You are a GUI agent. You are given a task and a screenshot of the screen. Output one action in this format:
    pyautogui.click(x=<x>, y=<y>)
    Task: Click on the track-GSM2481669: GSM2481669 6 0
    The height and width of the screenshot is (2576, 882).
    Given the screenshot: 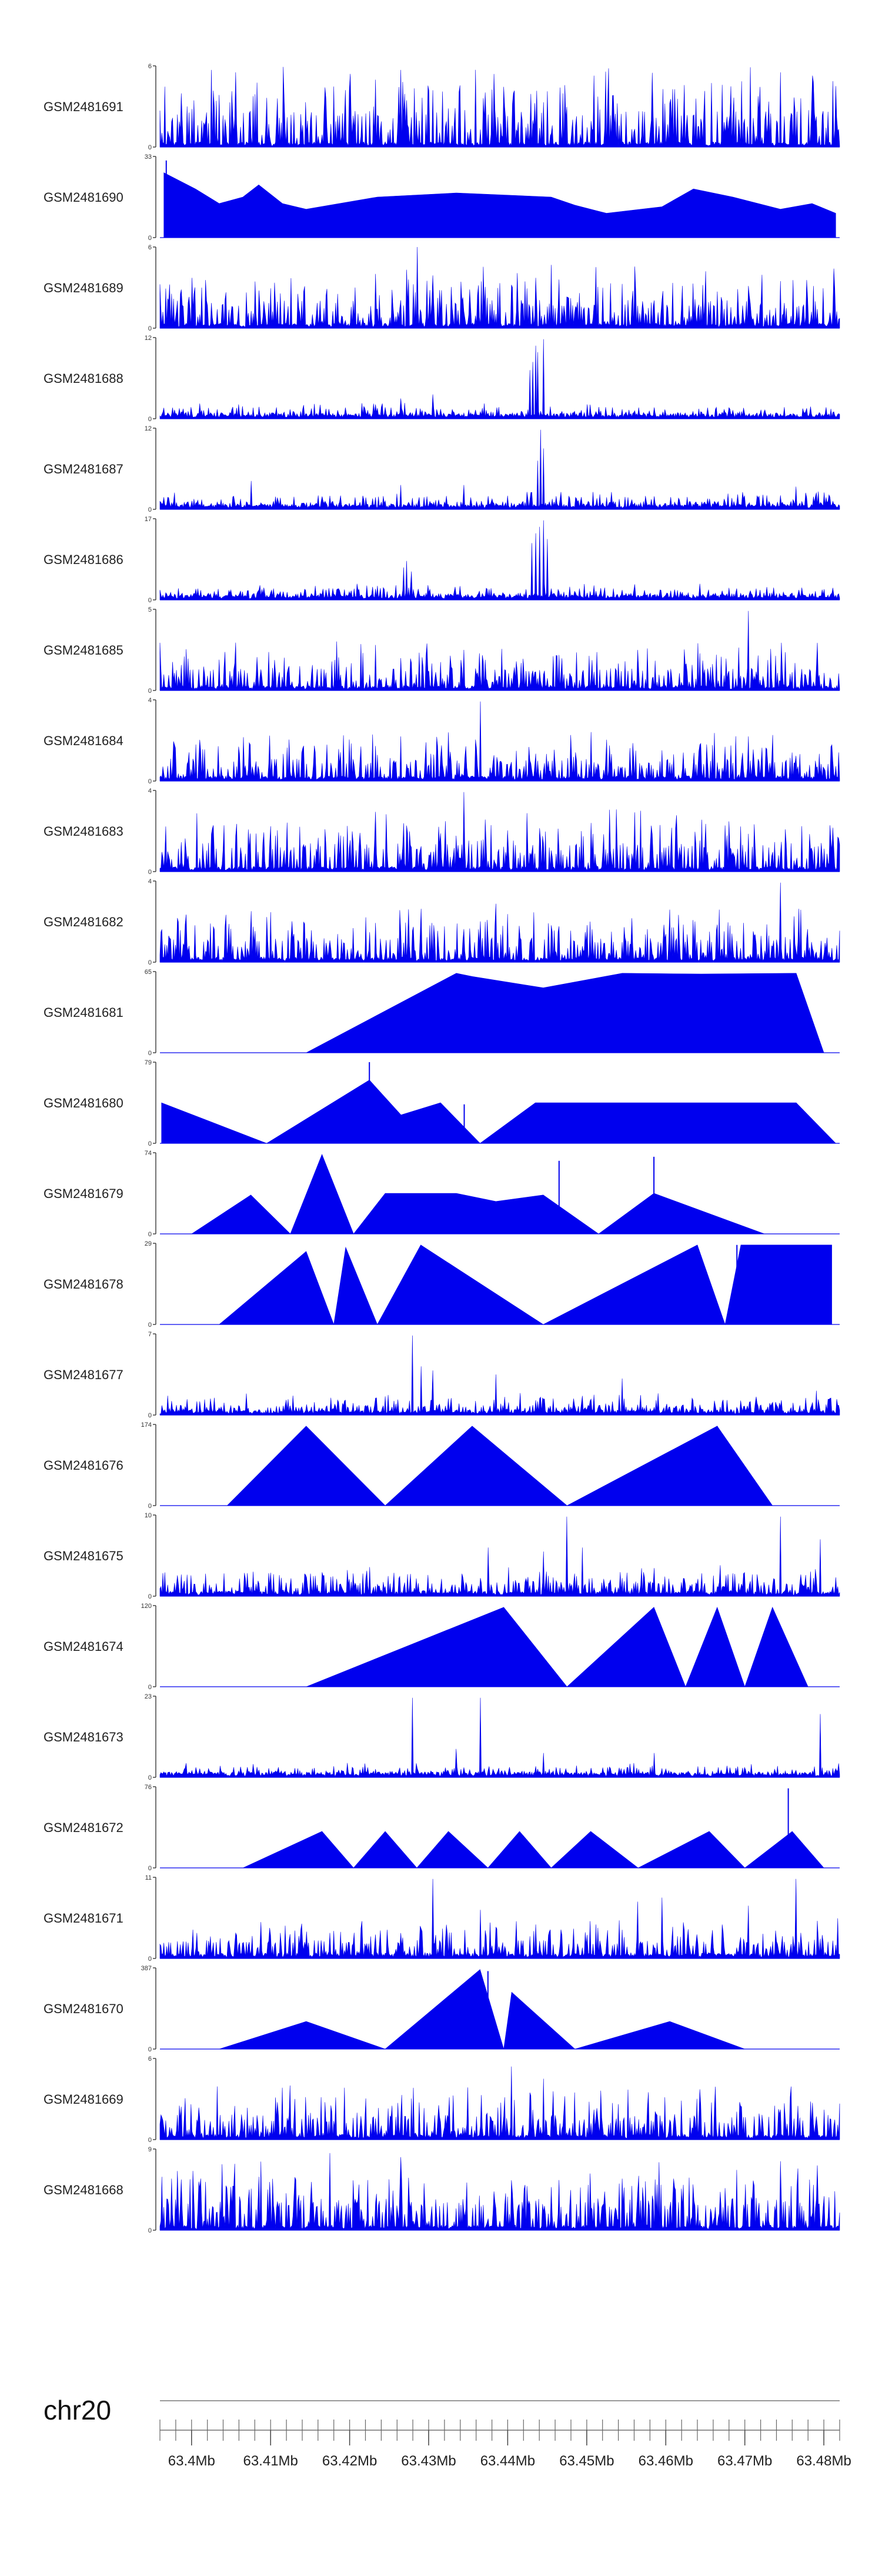 What is the action you would take?
    pyautogui.click(x=442, y=2100)
    